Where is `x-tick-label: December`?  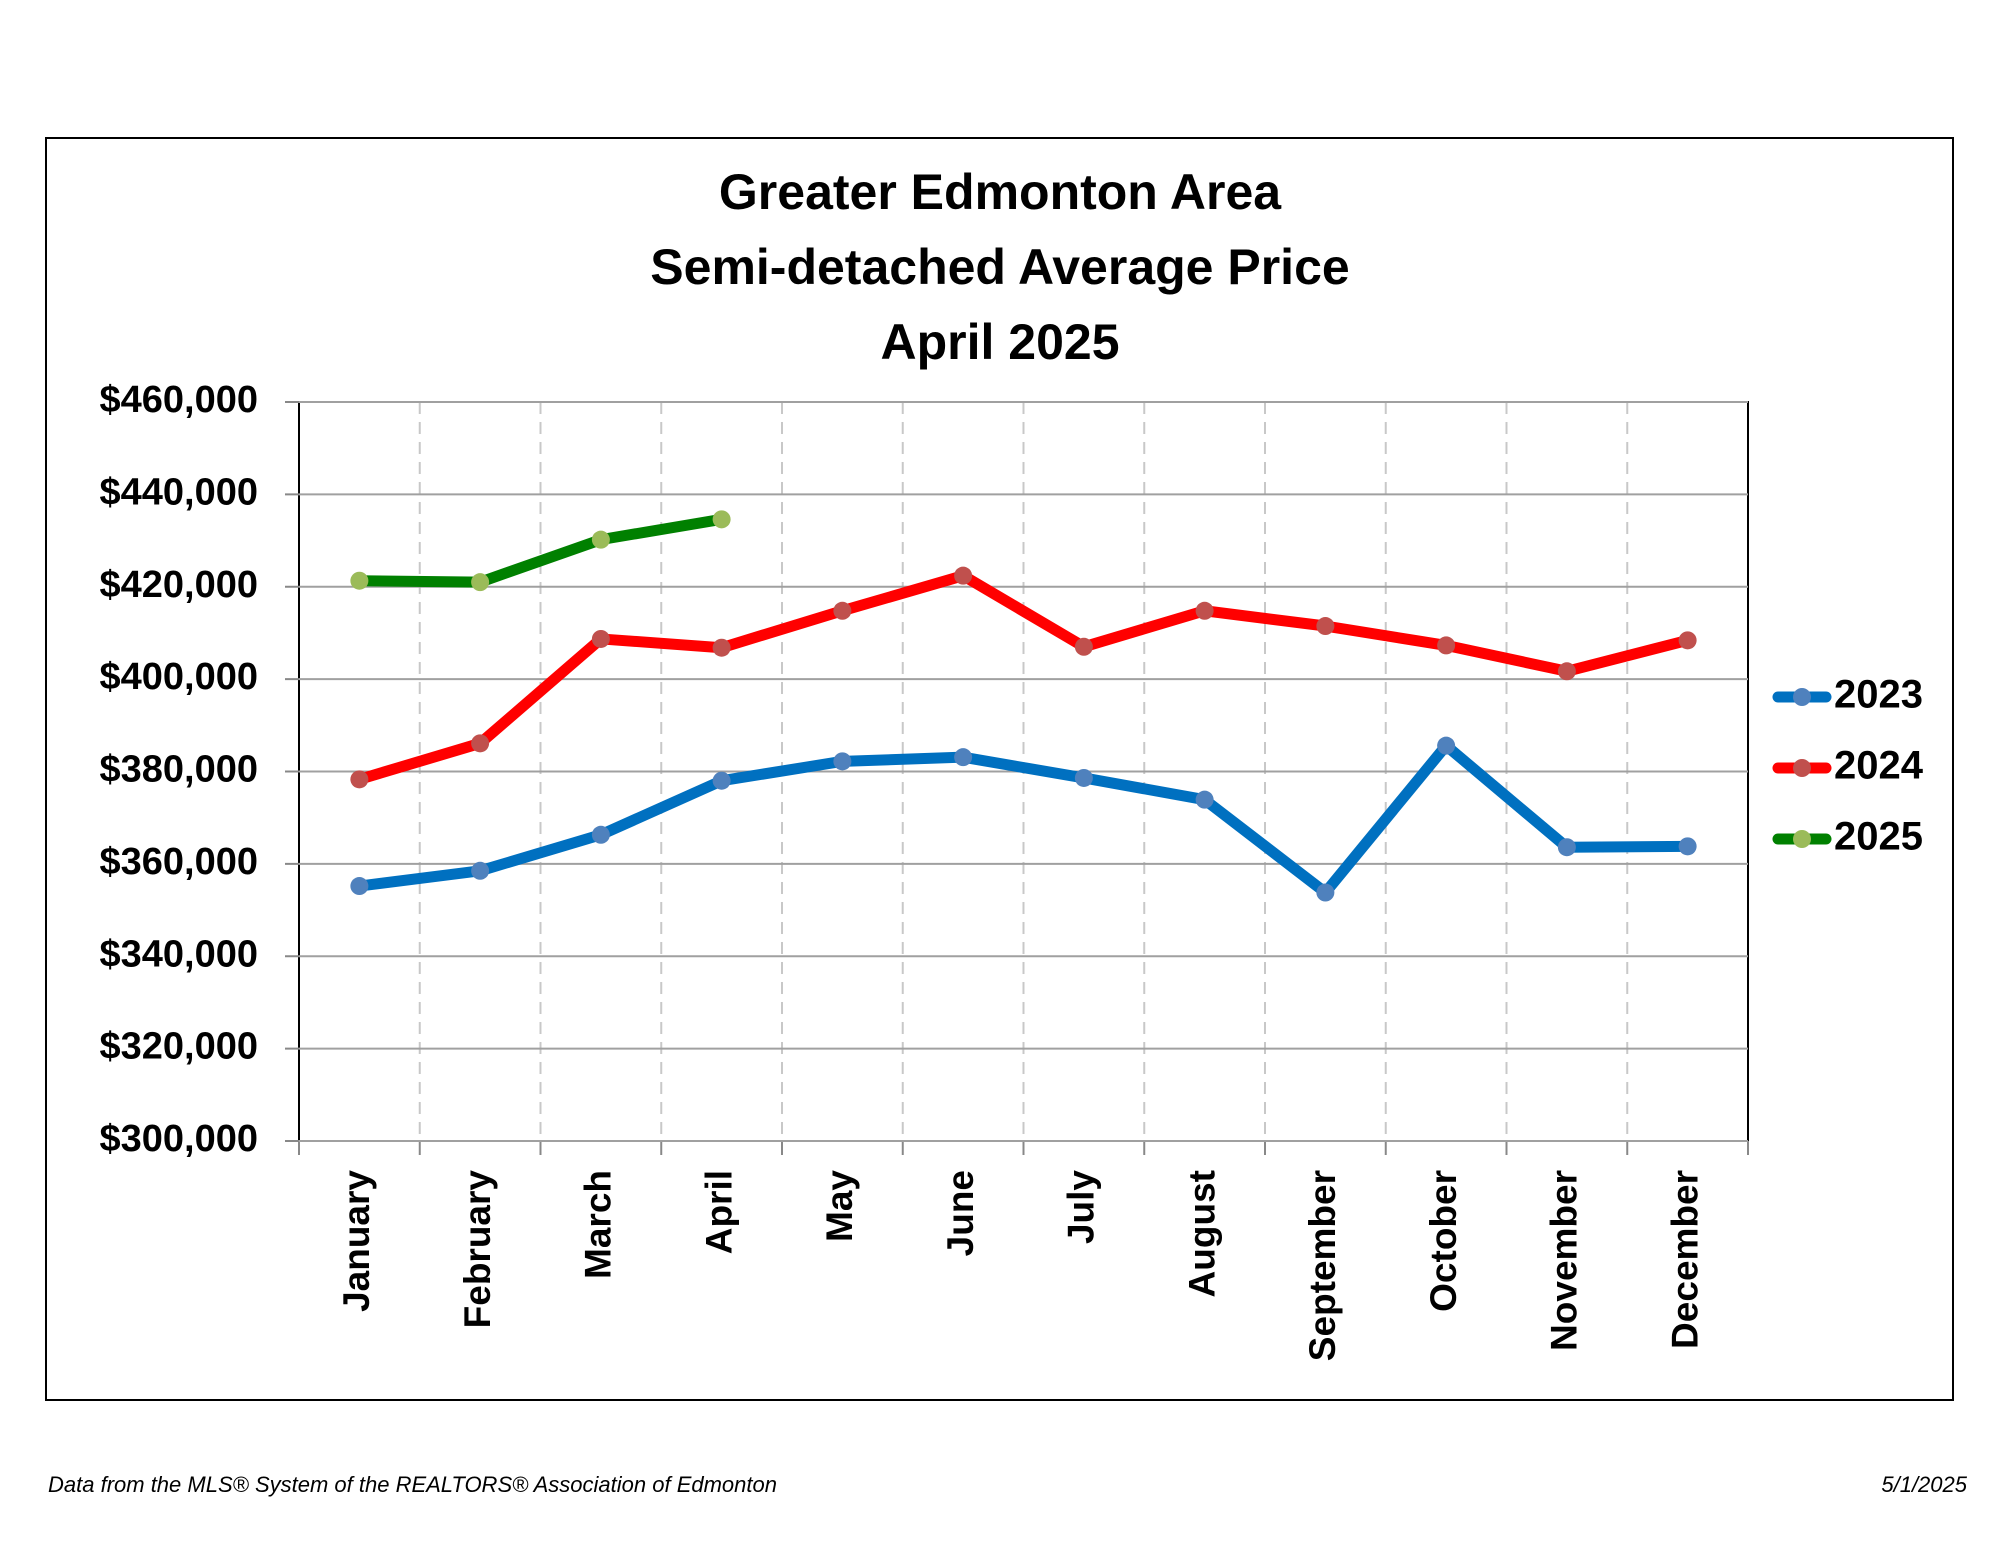
x-tick-label: December is located at coordinates (1684, 1259).